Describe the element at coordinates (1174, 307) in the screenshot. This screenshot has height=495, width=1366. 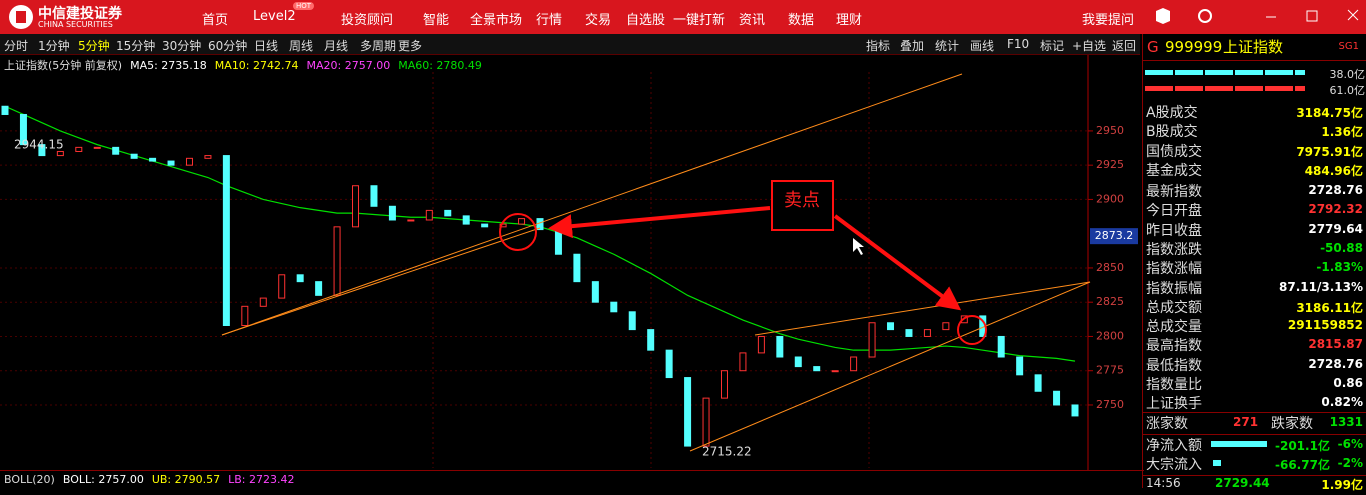
I see `row-label: 总成交额` at that location.